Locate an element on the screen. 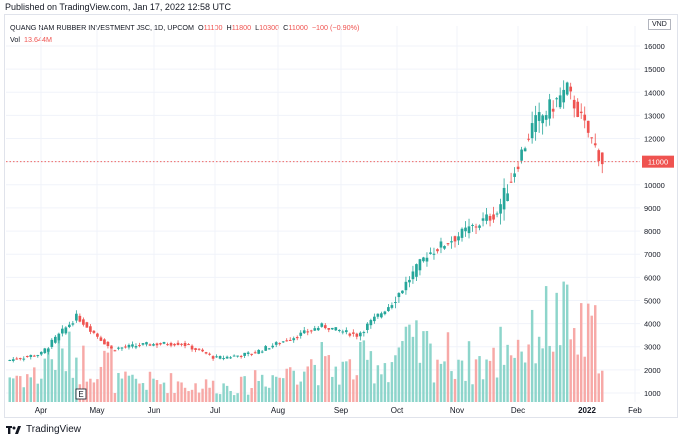 This screenshot has height=441, width=680. x-tick-label: Oct is located at coordinates (397, 410).